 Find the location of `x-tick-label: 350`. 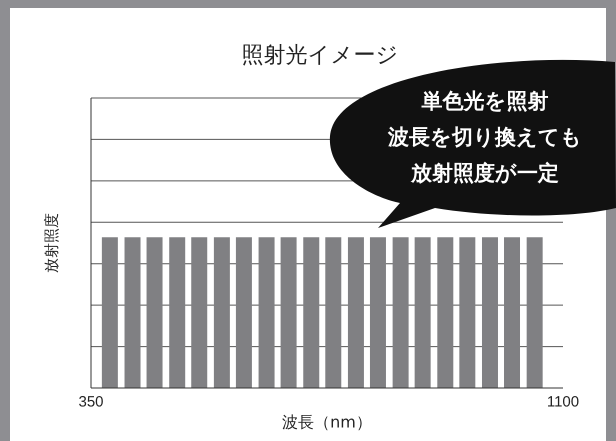

x-tick-label: 350 is located at coordinates (91, 402).